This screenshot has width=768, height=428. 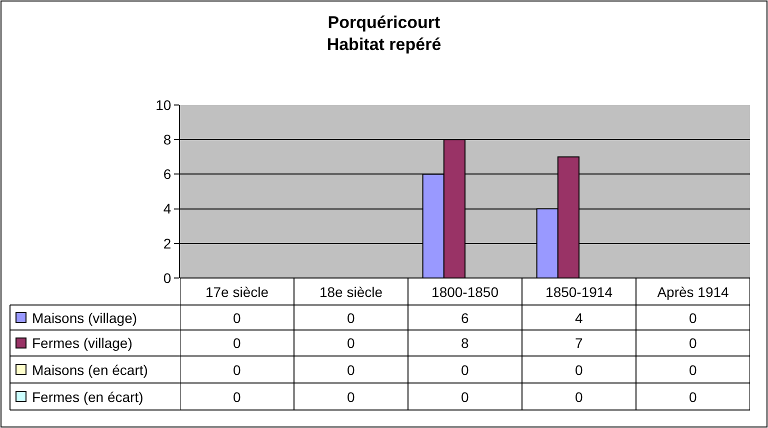 I want to click on y-tick-label: 2, so click(x=167, y=243).